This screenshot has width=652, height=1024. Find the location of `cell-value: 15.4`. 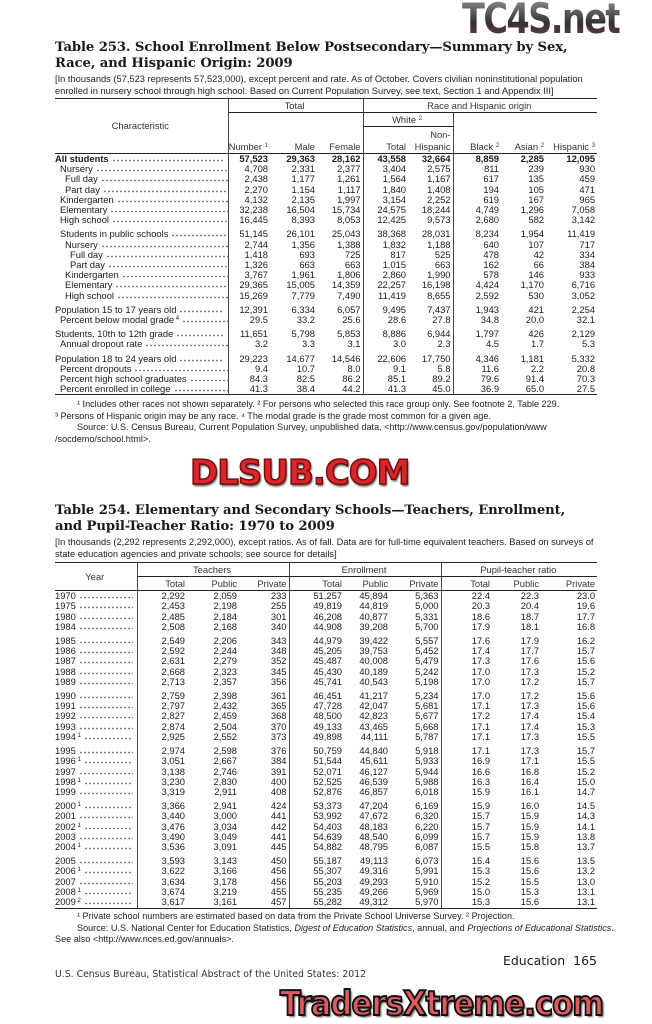

cell-value: 15.4 is located at coordinates (481, 860).